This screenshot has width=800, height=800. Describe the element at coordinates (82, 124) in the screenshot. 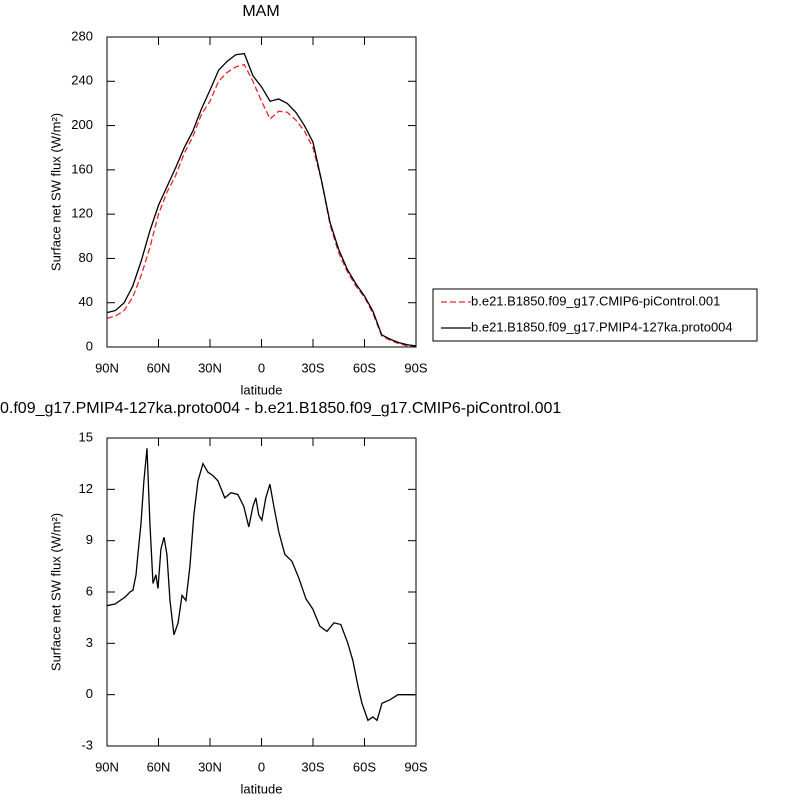

I see `y-tick-label: 200` at that location.